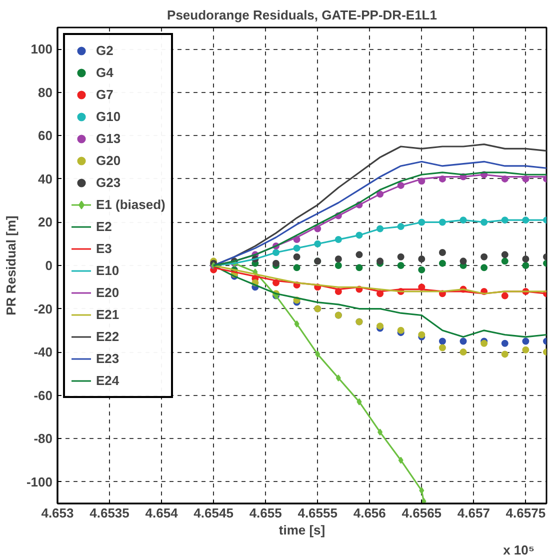 Image resolution: width=554 pixels, height=557 pixels. Describe the element at coordinates (45, 92) in the screenshot. I see `y-tick-label: 80` at that location.